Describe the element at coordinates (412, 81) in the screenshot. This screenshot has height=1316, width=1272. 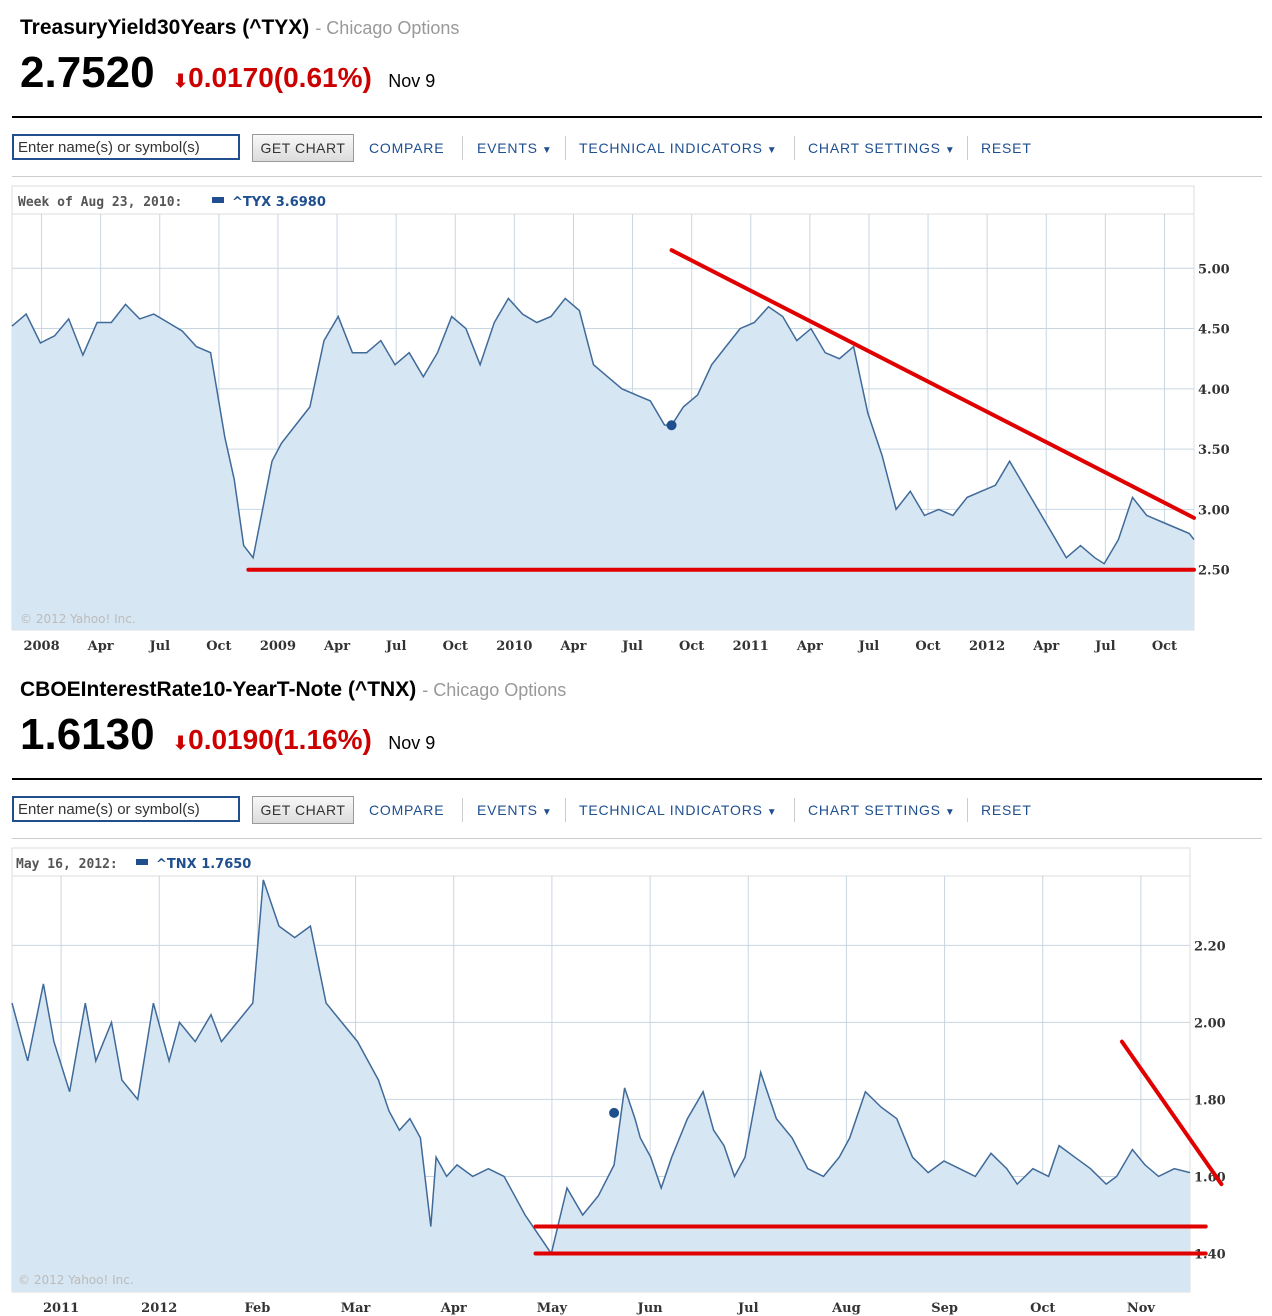
I see `quote-date: Nov 9` at that location.